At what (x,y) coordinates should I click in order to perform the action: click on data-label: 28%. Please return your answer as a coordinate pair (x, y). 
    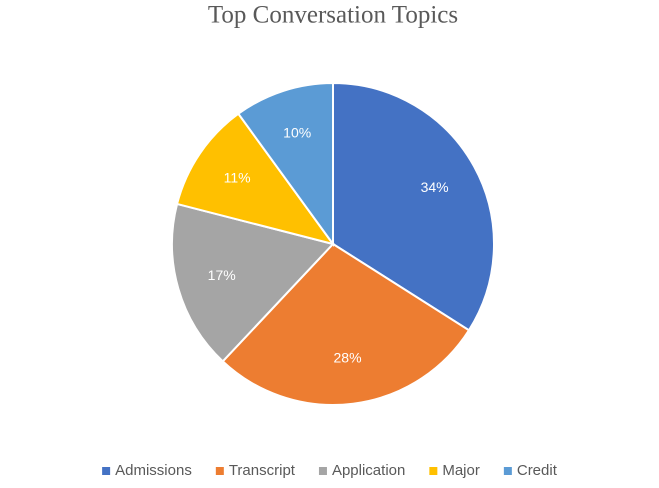
    Looking at the image, I should click on (348, 358).